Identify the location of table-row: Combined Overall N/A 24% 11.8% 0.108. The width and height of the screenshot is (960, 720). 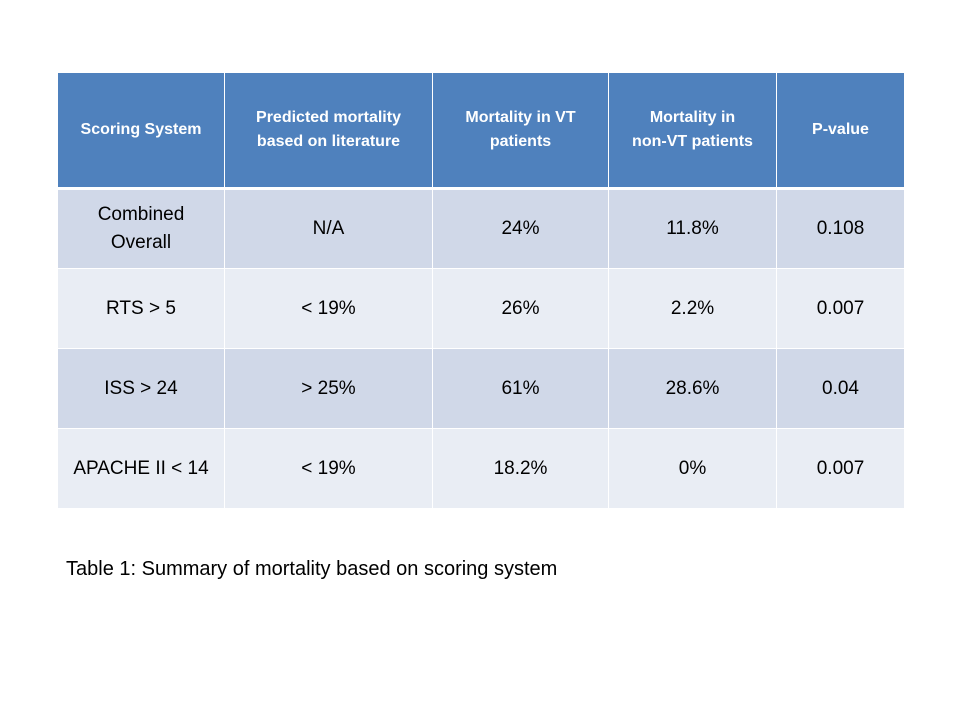
(481, 228).